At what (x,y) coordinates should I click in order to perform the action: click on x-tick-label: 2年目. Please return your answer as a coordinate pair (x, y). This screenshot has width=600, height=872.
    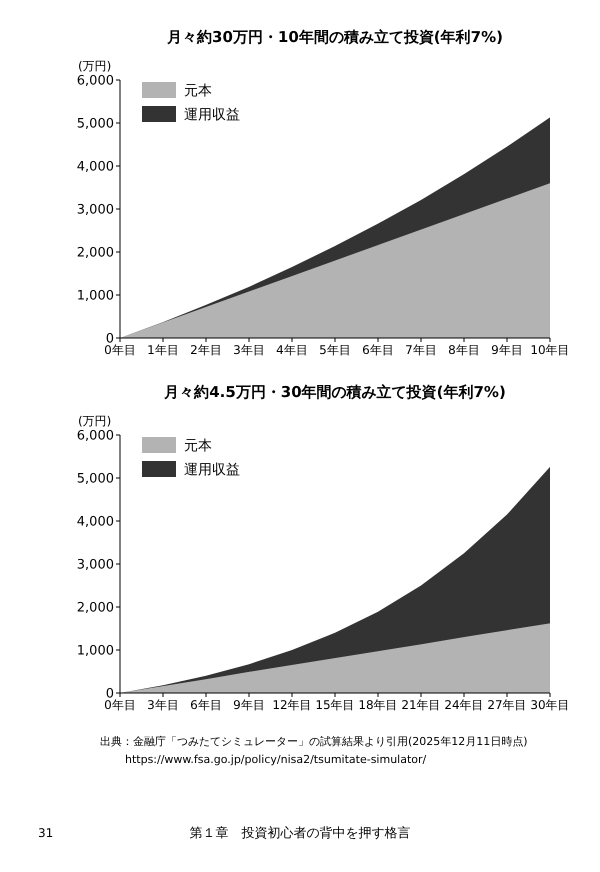
    Looking at the image, I should click on (206, 350).